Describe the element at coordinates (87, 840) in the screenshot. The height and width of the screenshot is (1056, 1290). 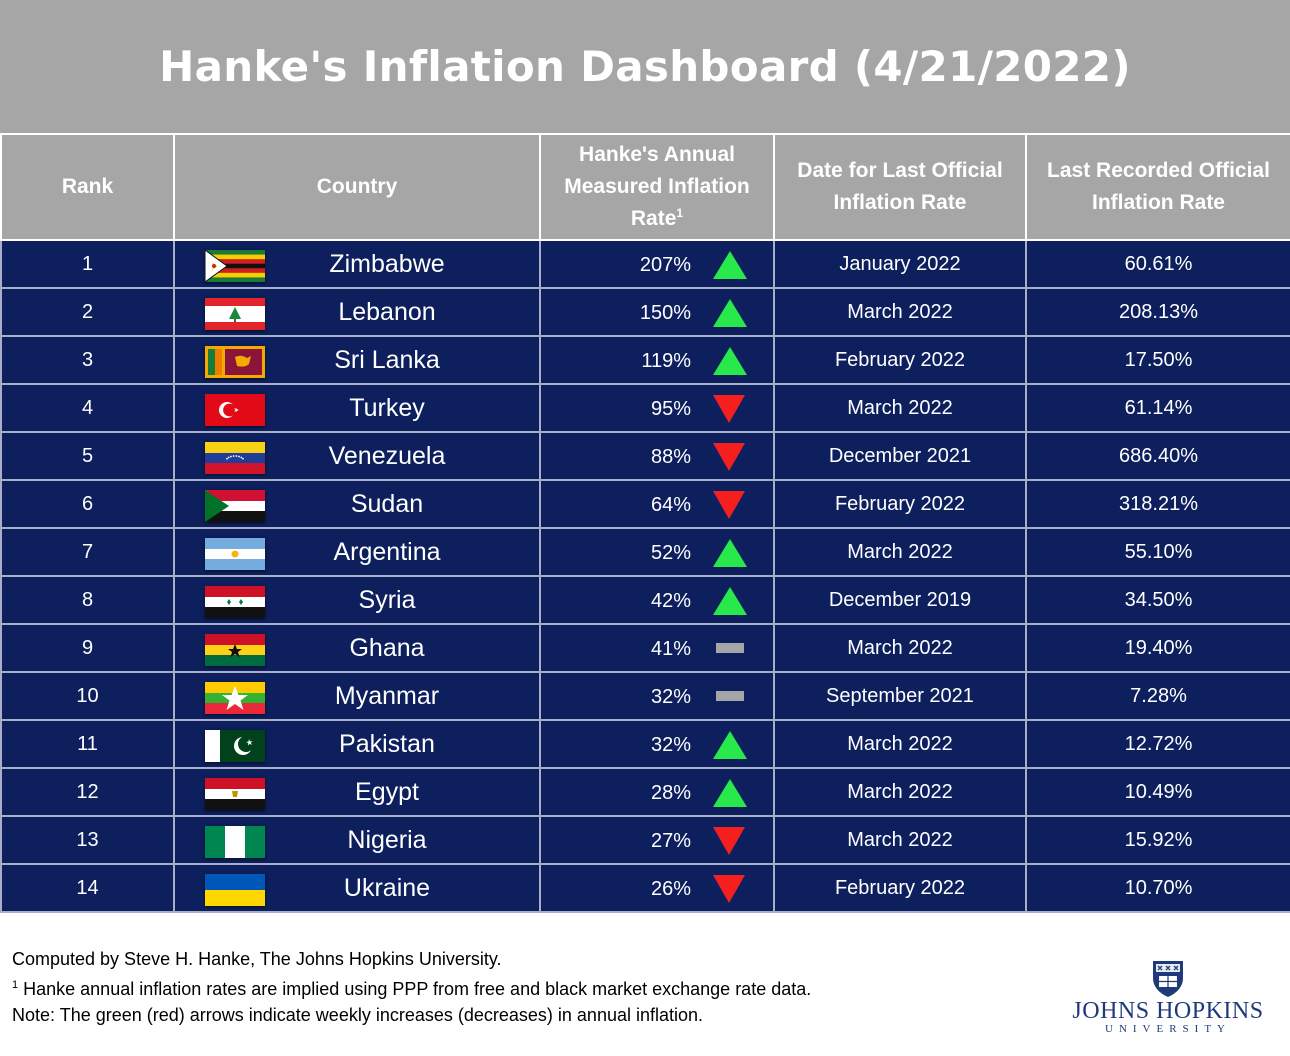
I see `rank-cell: 13` at that location.